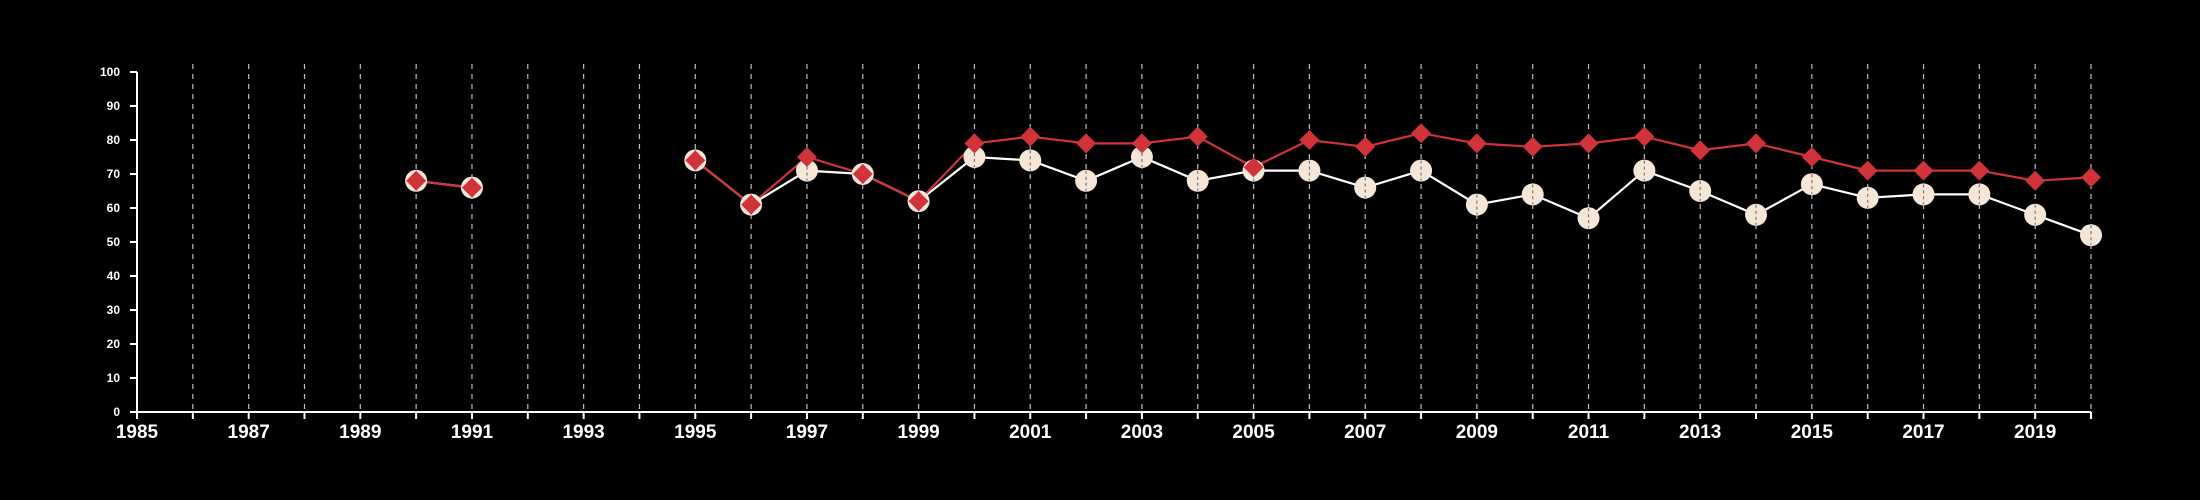 The height and width of the screenshot is (500, 2200). Describe the element at coordinates (2091, 177) in the screenshot. I see `series-1-point-2020` at that location.